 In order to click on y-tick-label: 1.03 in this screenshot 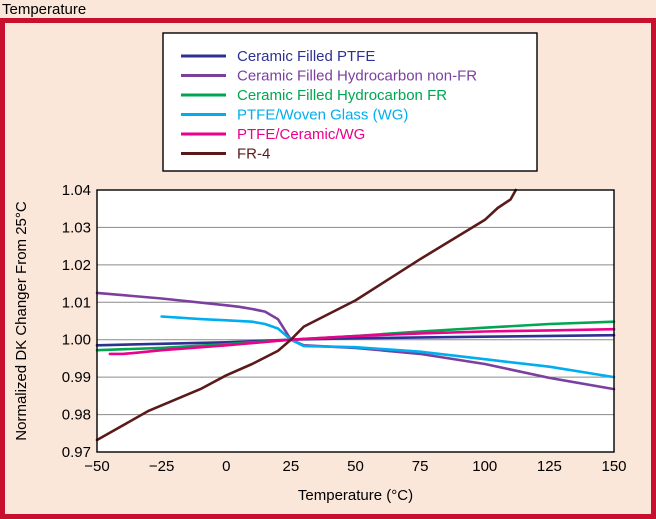, I will do `click(76, 227)`.